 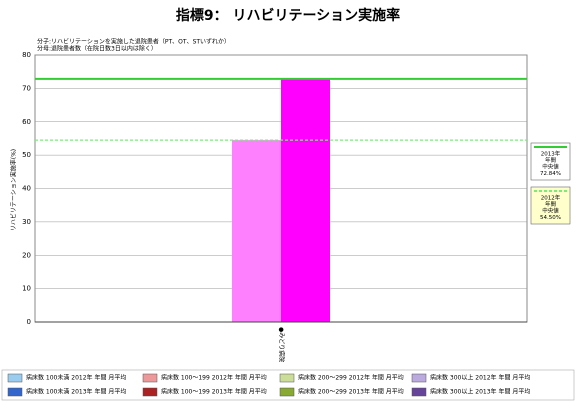 I want to click on y-tick-label: 20, so click(x=26, y=255).